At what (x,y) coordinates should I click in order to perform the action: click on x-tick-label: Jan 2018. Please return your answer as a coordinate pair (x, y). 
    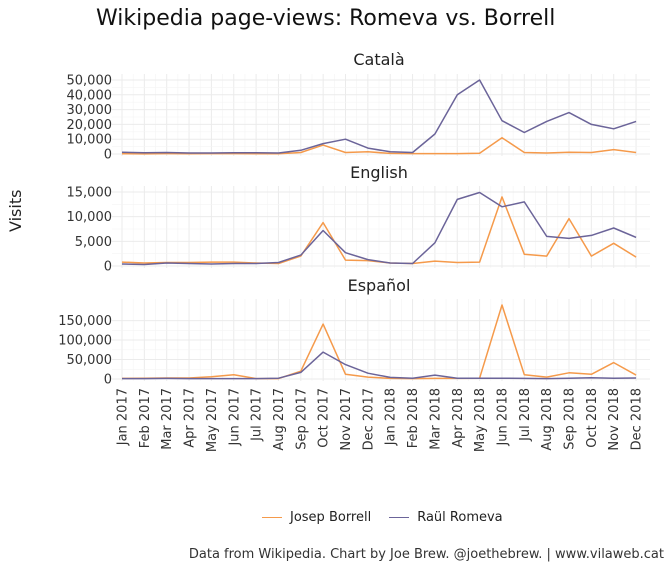
    Looking at the image, I should click on (391, 417).